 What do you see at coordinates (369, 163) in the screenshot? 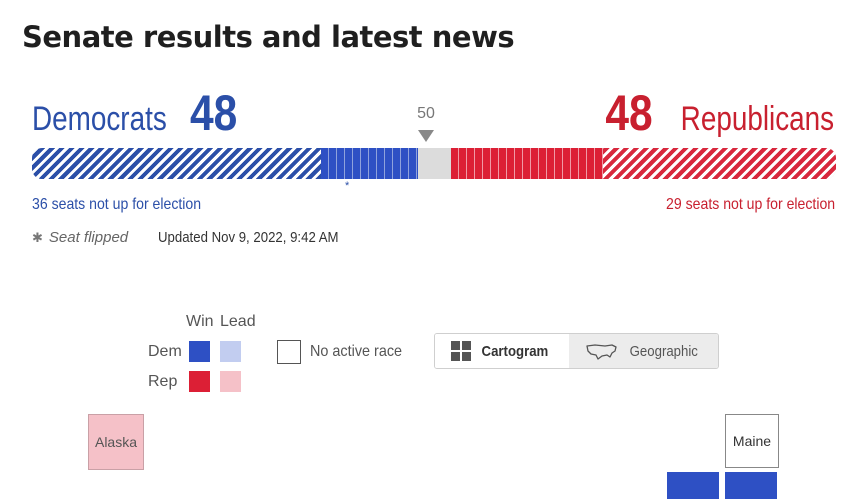
I see `dem-won-segment` at bounding box center [369, 163].